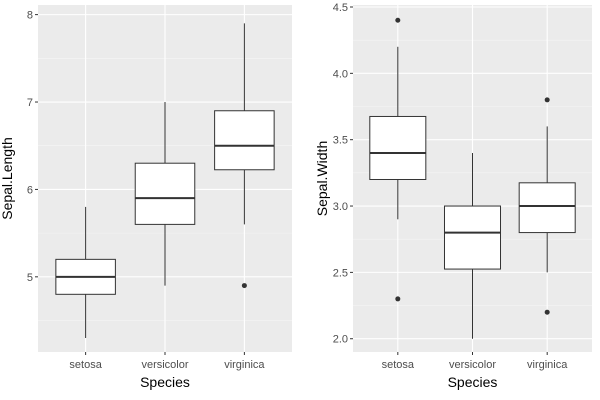  What do you see at coordinates (7, 178) in the screenshot?
I see `y-axis-title: Sepal.Length` at bounding box center [7, 178].